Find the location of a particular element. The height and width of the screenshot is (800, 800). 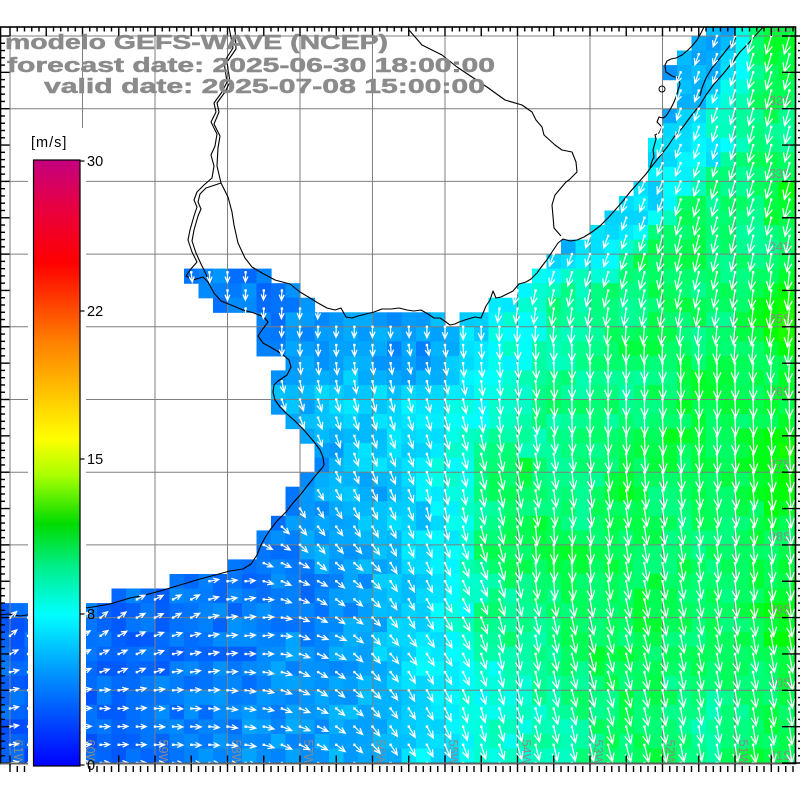

svg-text: 30 is located at coordinates (95, 162).